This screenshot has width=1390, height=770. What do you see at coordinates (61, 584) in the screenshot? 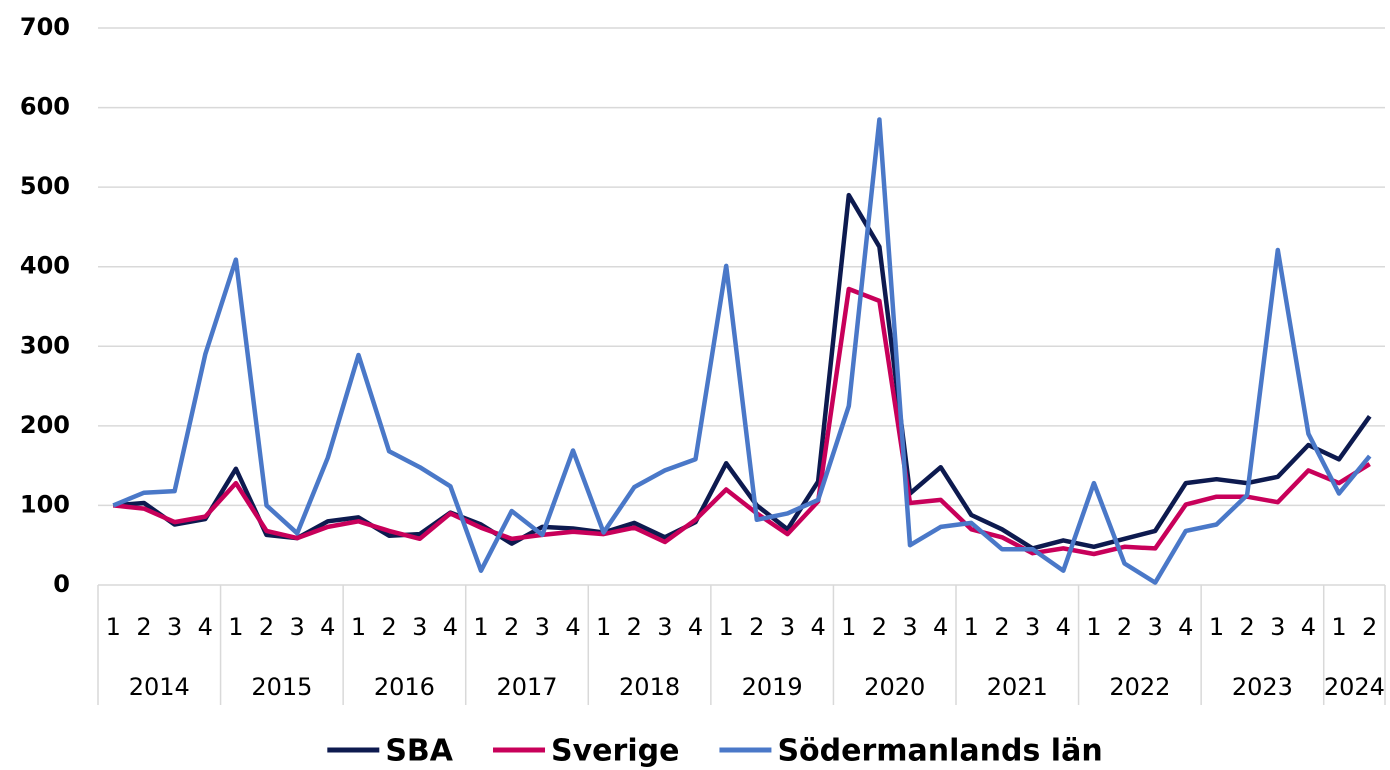
I see `y-tick-label: 0` at bounding box center [61, 584].